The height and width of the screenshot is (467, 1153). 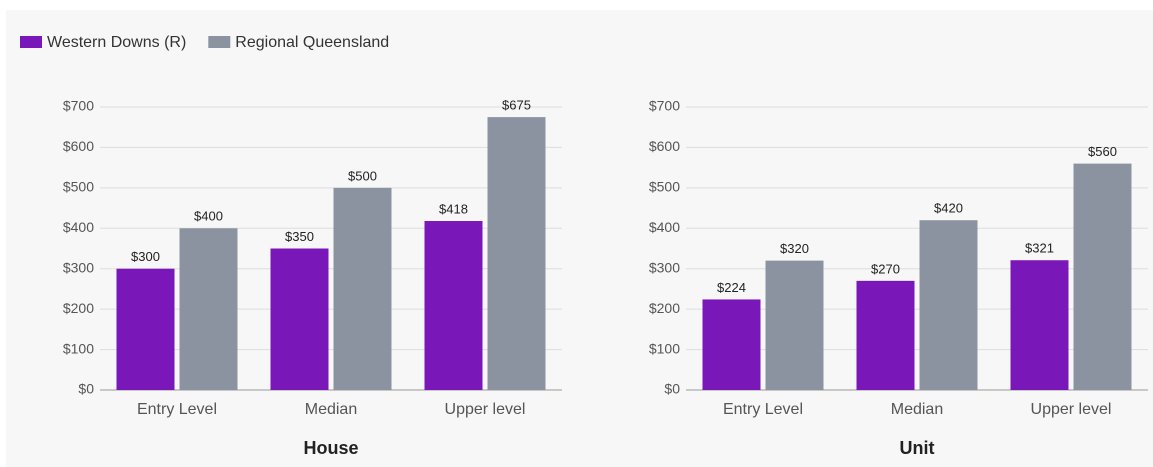 I want to click on value-label: $560, so click(x=1102, y=151).